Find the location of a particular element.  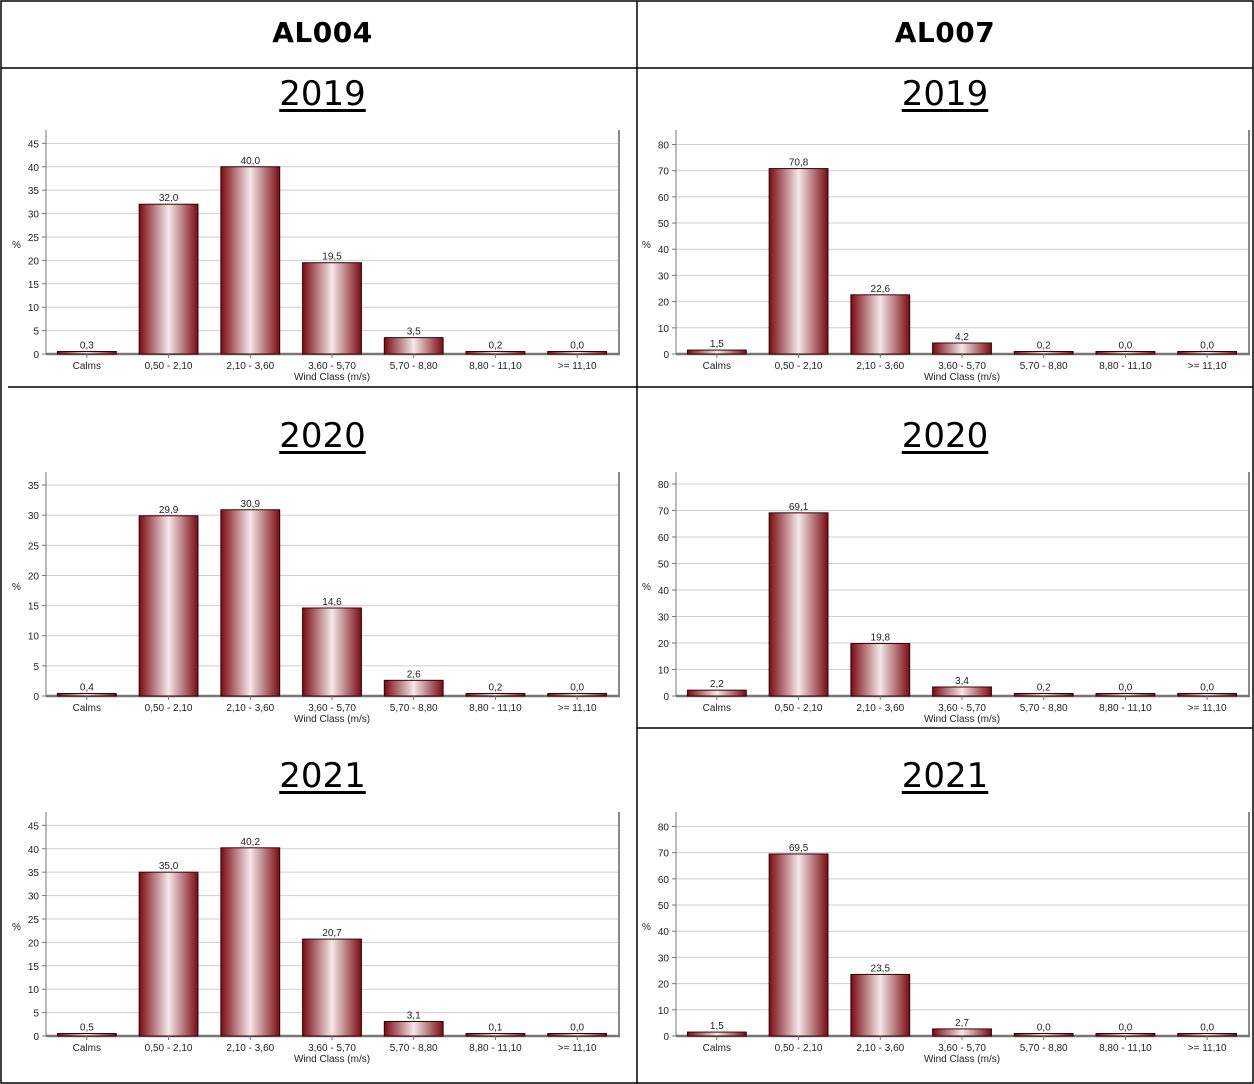

data-label: 69,5 is located at coordinates (799, 848).